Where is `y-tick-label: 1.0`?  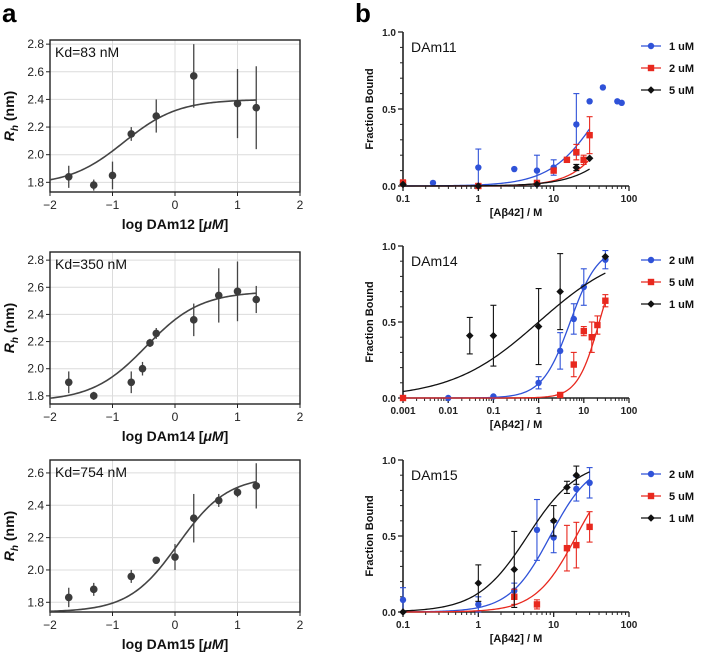
y-tick-label: 1.0 is located at coordinates (389, 247).